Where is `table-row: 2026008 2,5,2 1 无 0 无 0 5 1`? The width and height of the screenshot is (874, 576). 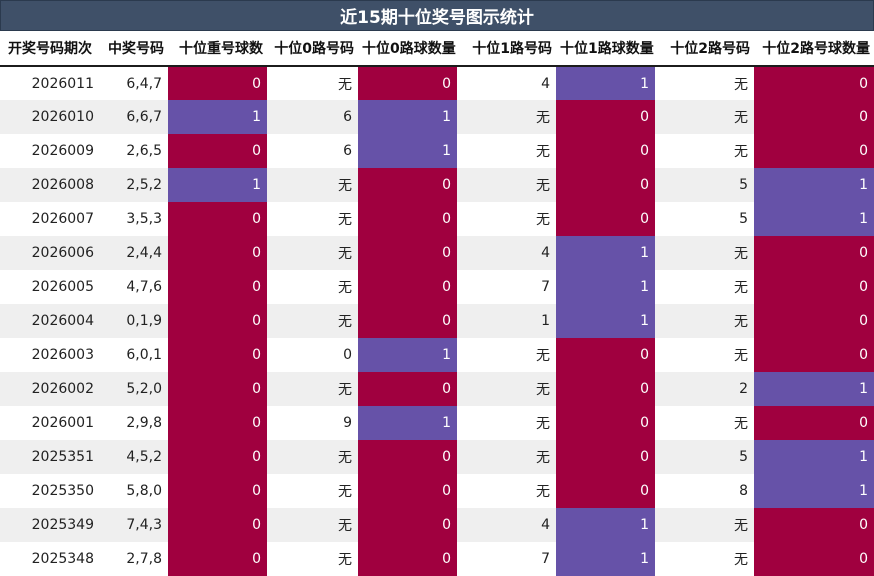
table-row: 2026008 2,5,2 1 无 0 无 0 5 1 is located at coordinates (437, 185).